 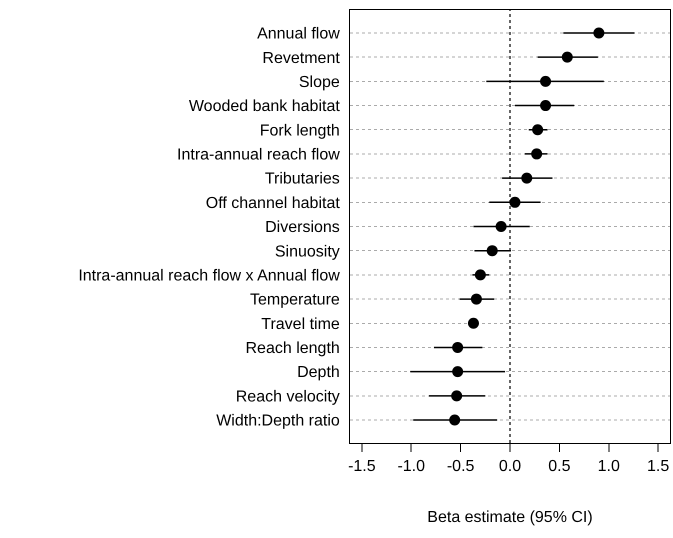 I want to click on y-tick-label: Reach velocity, so click(x=288, y=397).